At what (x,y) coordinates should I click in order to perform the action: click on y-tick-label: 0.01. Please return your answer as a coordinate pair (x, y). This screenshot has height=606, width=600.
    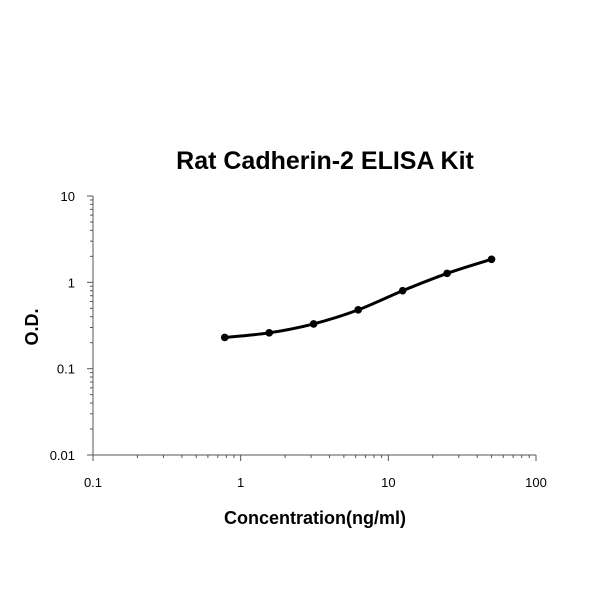
    Looking at the image, I should click on (62, 455).